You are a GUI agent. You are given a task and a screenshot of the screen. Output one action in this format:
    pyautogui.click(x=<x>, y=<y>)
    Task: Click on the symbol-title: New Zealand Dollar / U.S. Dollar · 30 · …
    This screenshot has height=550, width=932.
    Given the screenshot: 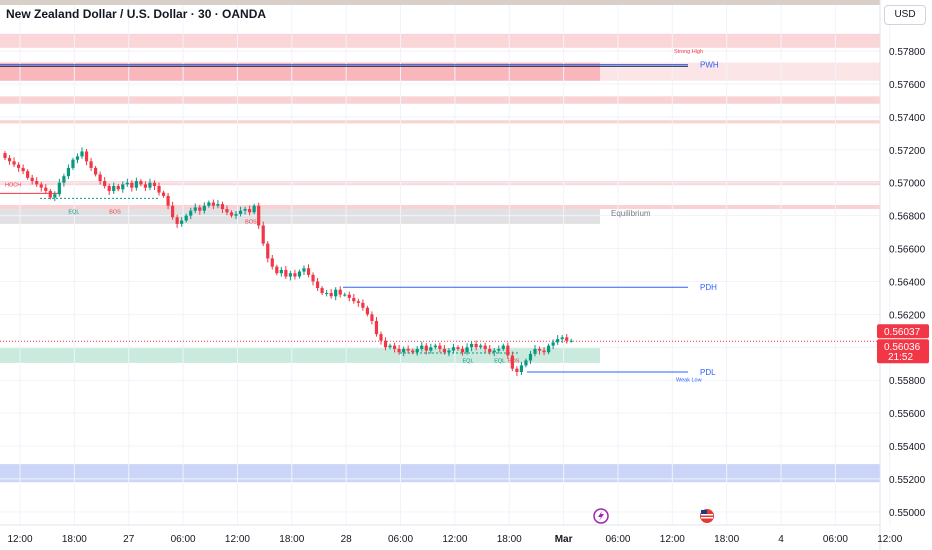 What is the action you would take?
    pyautogui.click(x=136, y=14)
    